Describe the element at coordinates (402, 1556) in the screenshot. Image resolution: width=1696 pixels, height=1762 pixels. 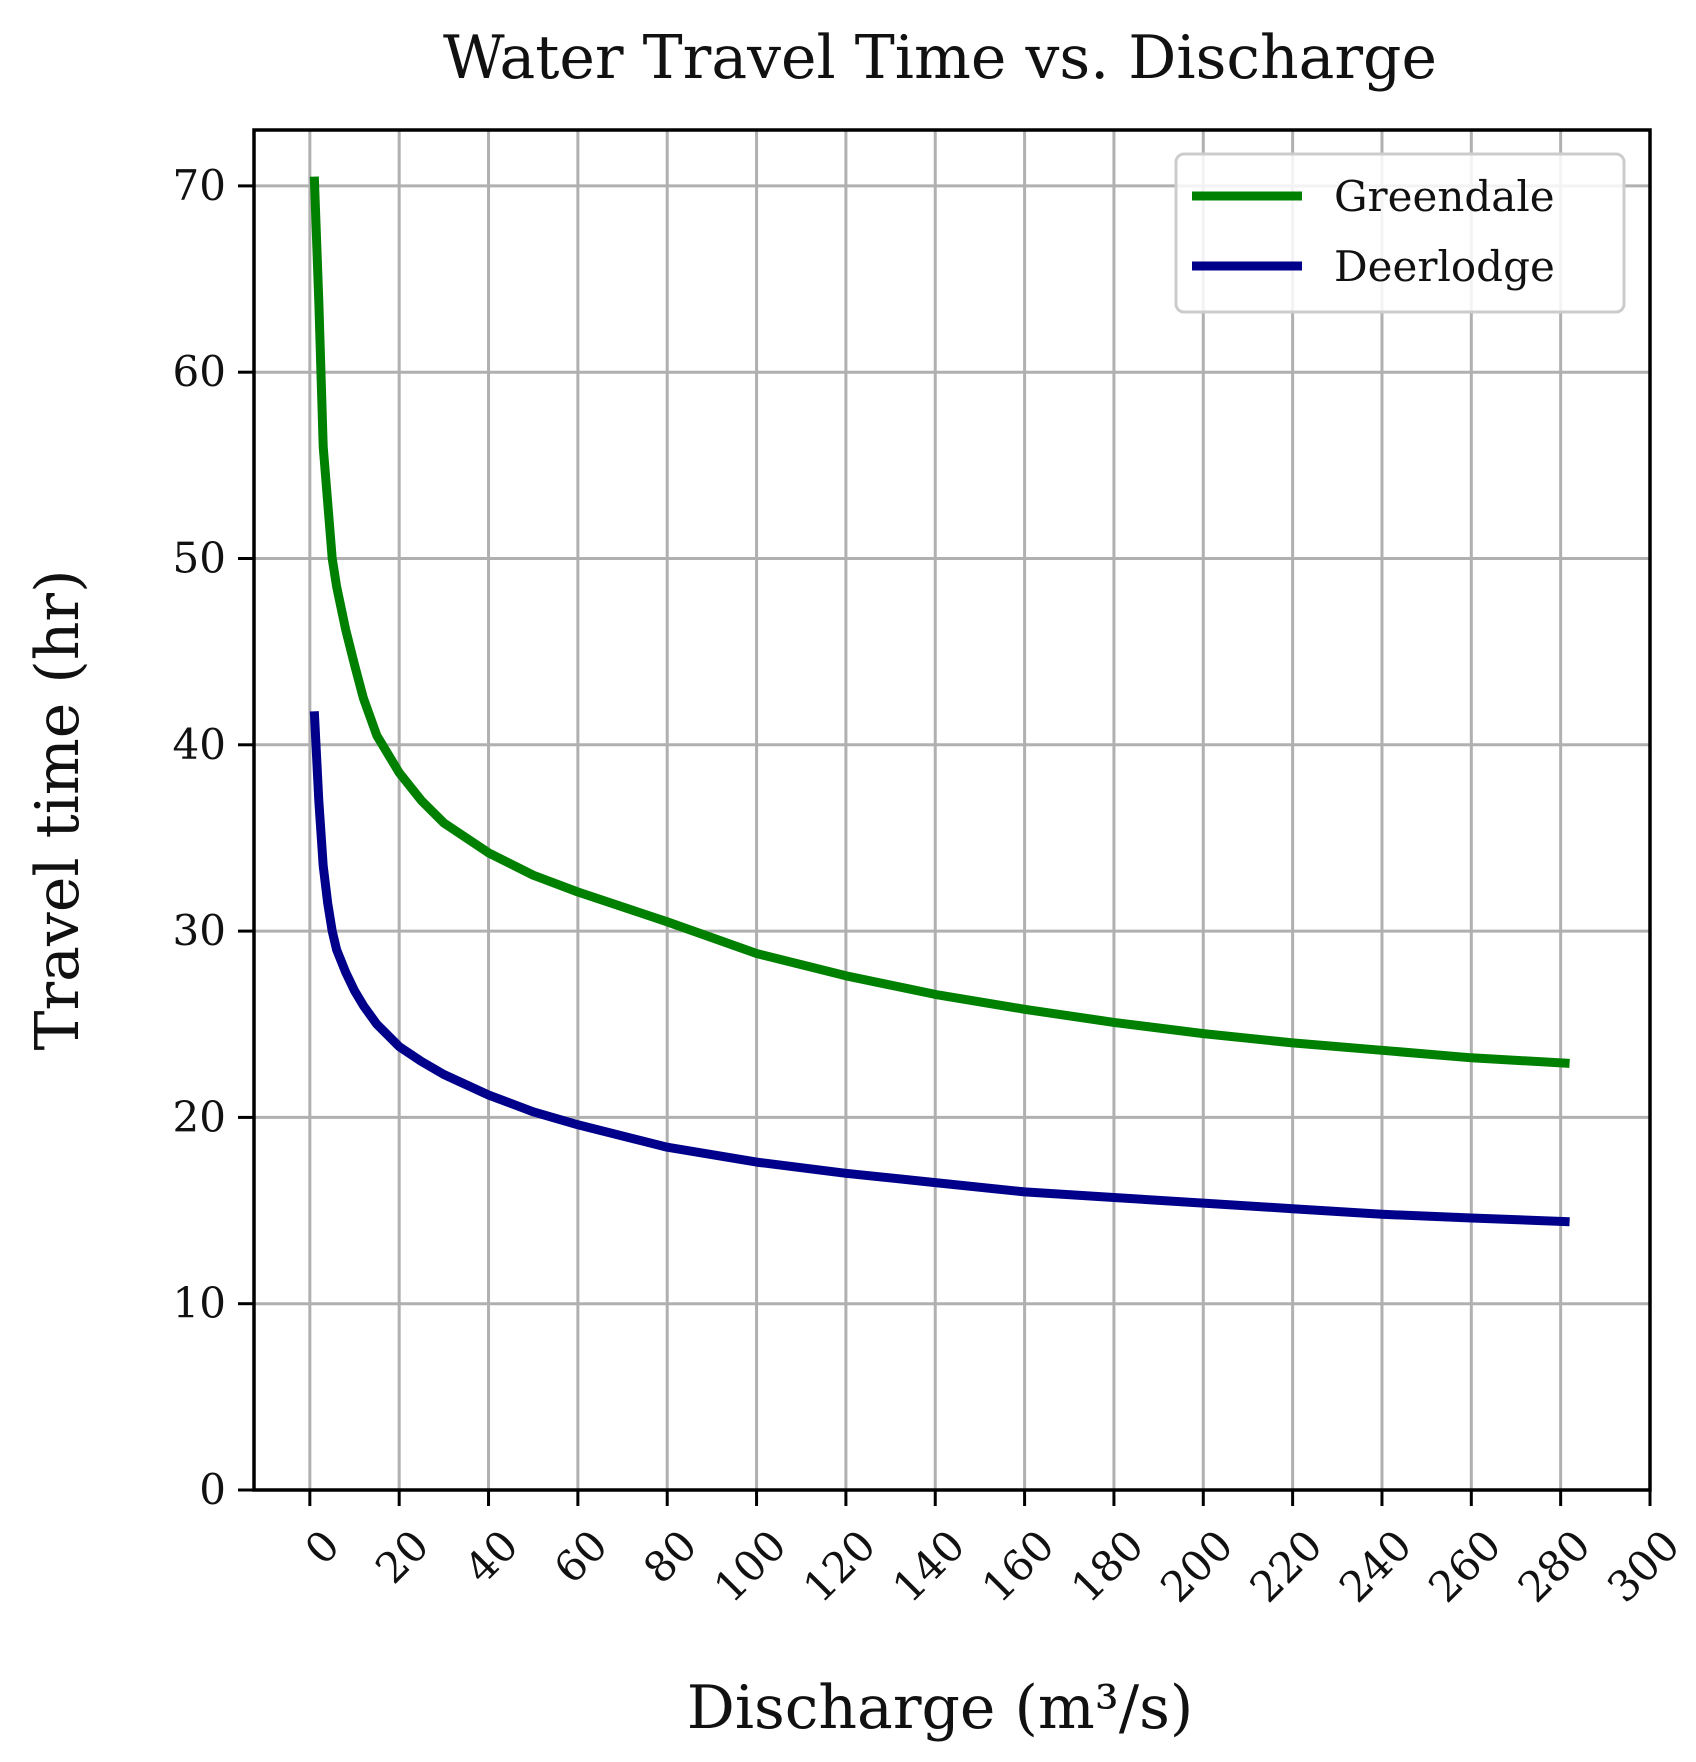
I see `x-tick-label-1: 20` at that location.